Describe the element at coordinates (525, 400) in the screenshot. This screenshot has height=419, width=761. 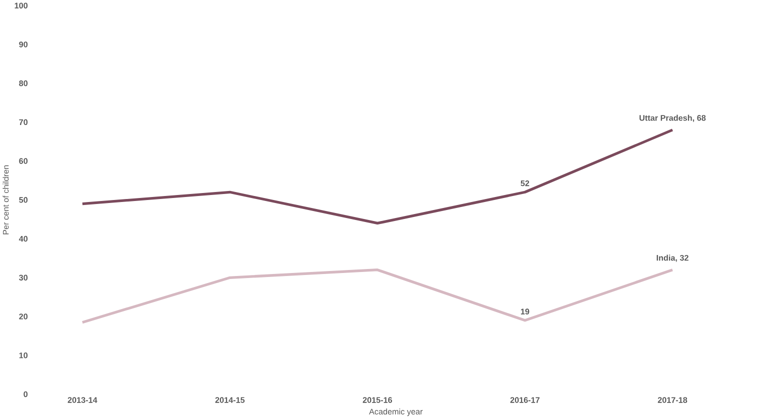
I see `x-tick-label: 2016-17` at that location.